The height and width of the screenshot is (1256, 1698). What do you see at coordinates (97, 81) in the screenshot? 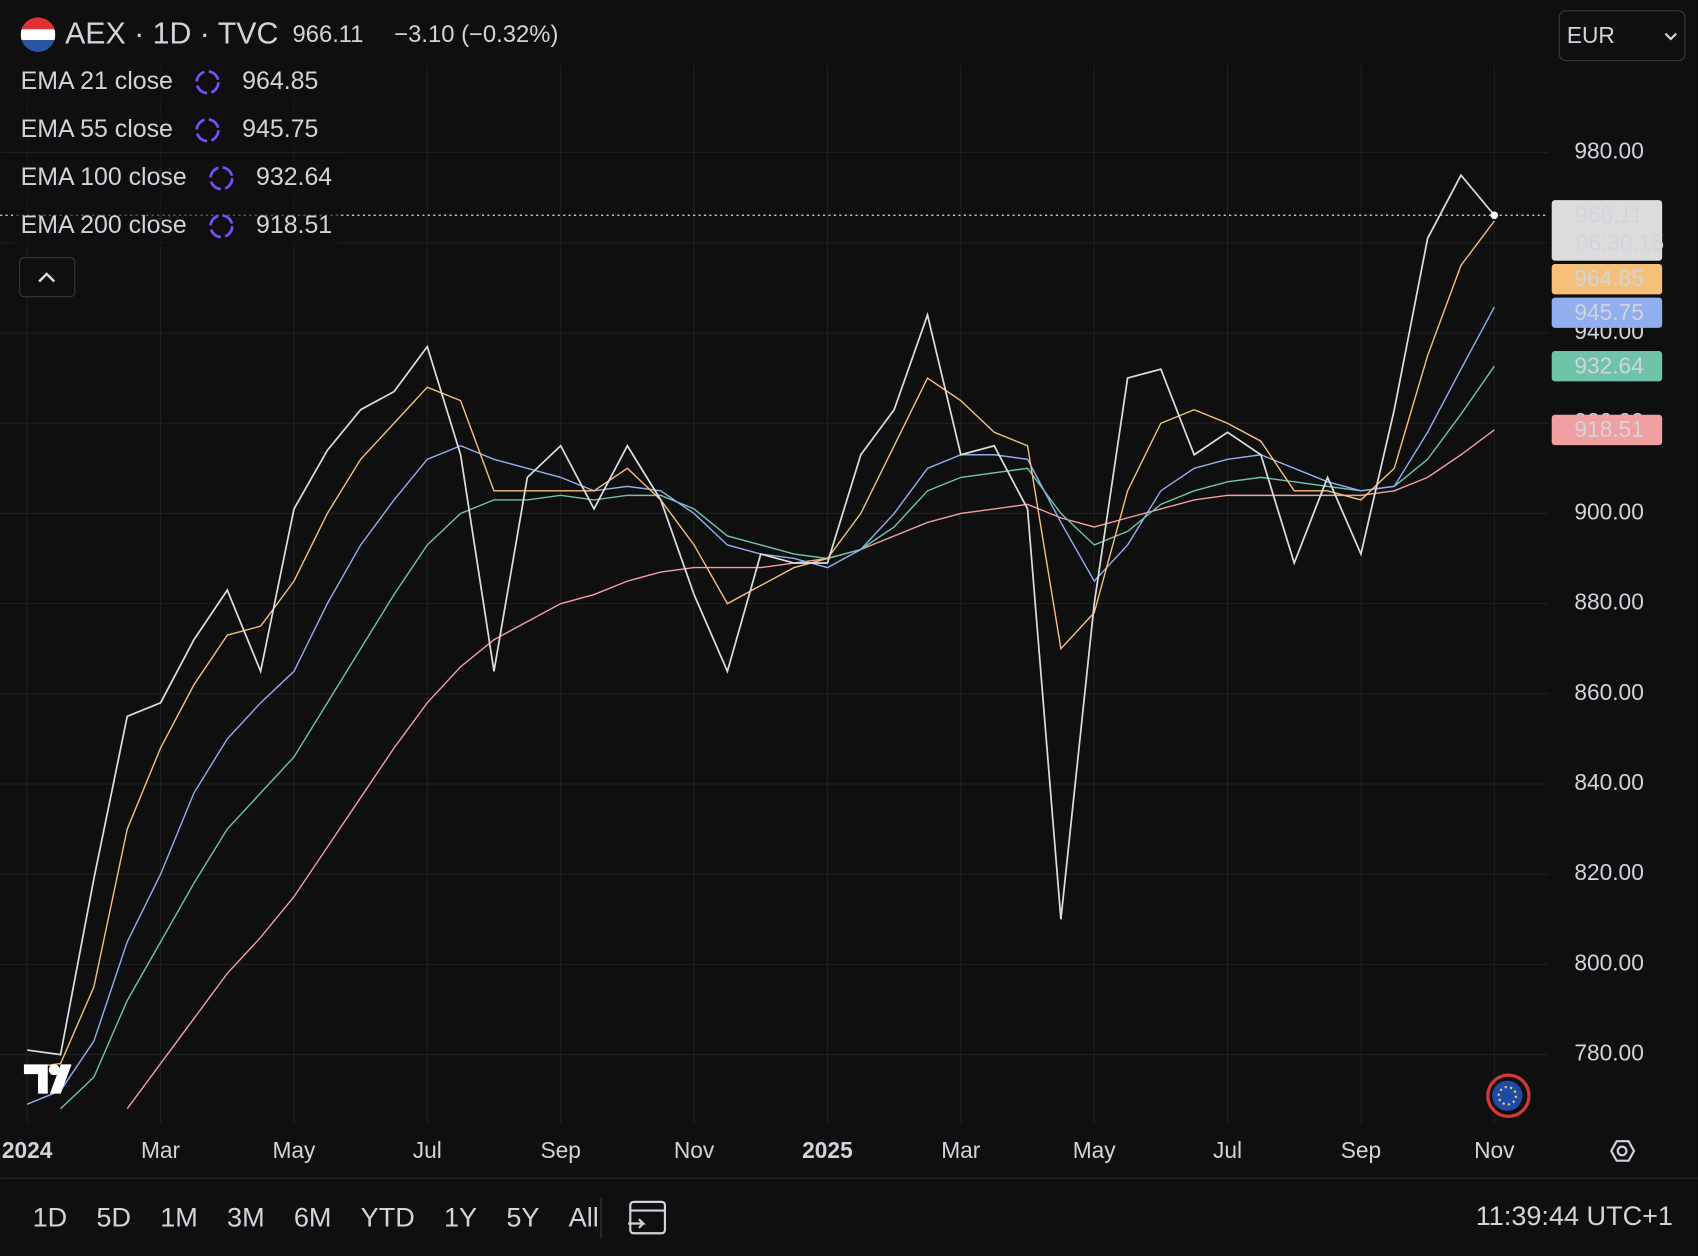
I see `legend-name: EMA 21 close` at bounding box center [97, 81].